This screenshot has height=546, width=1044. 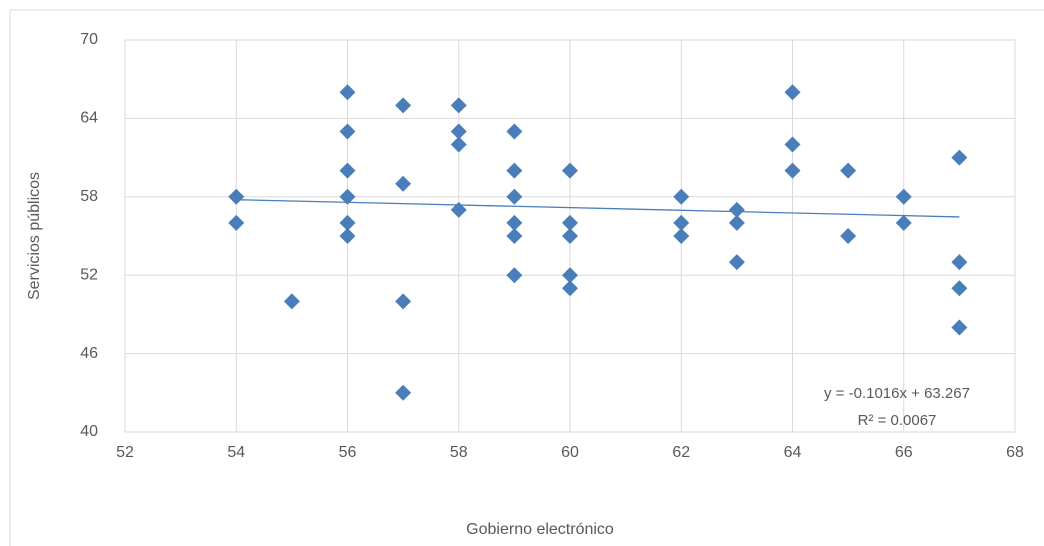 I want to click on trendline, so click(x=598, y=208).